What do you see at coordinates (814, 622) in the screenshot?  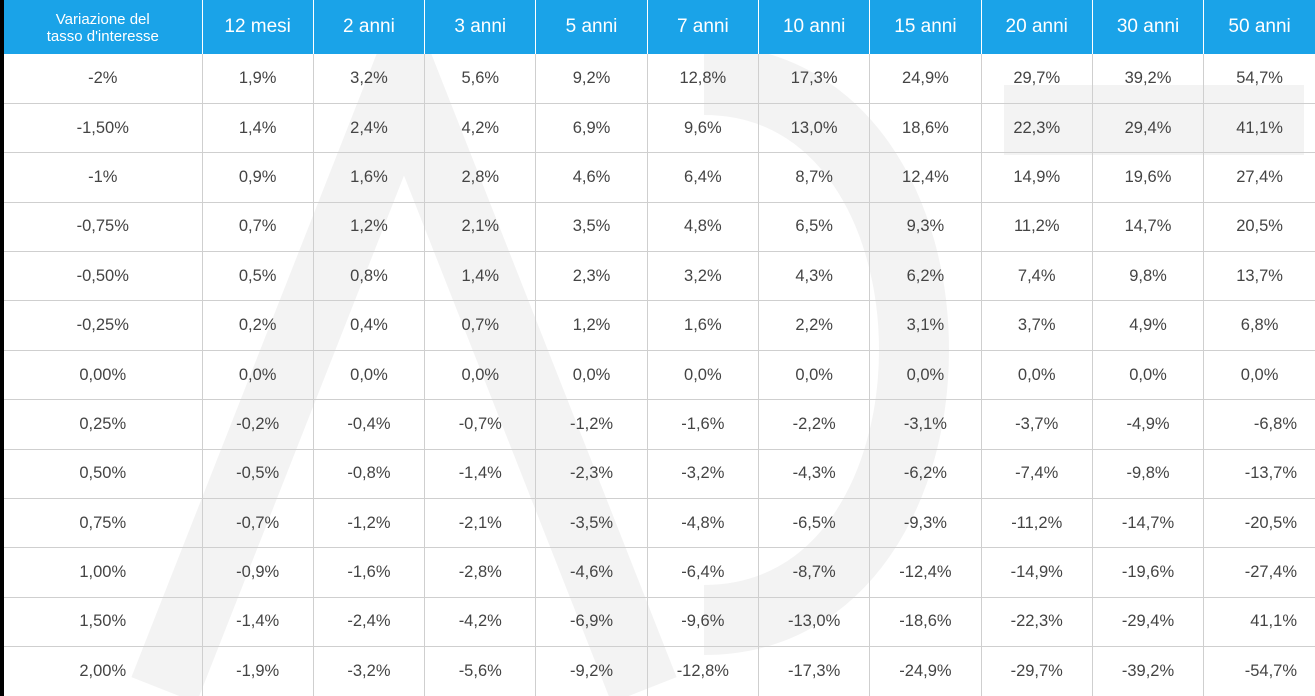 I see `table-cell: -13,0%` at bounding box center [814, 622].